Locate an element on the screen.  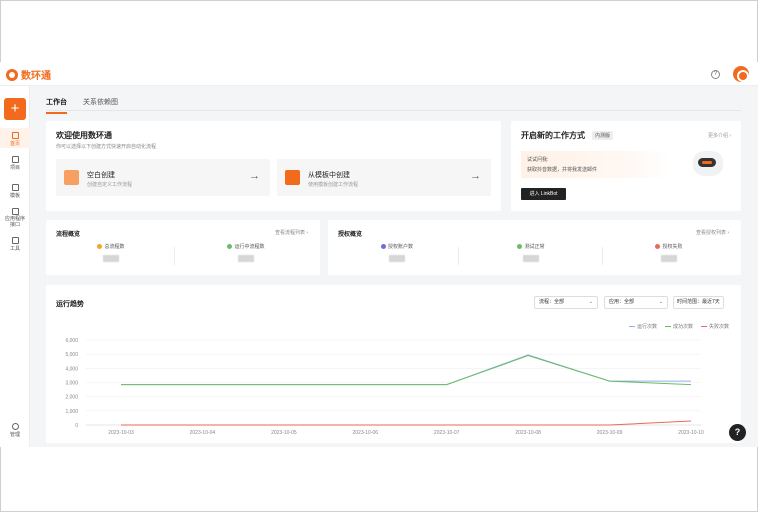
tab-workbench: 工作台 is located at coordinates (56, 105).